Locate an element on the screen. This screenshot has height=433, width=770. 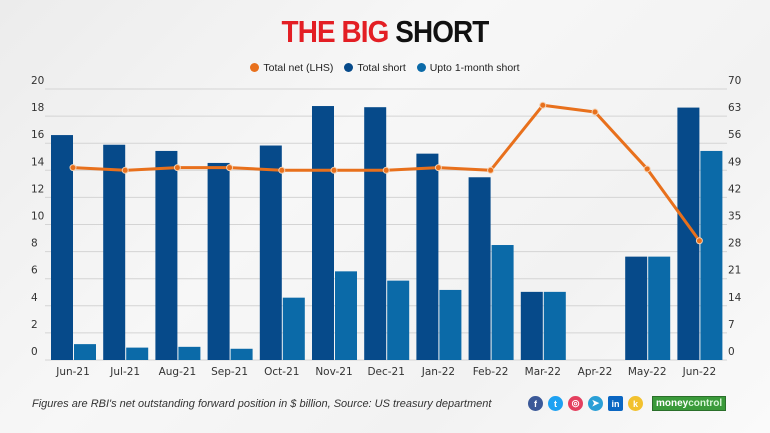
legend-total-short: Total short is located at coordinates (375, 68).